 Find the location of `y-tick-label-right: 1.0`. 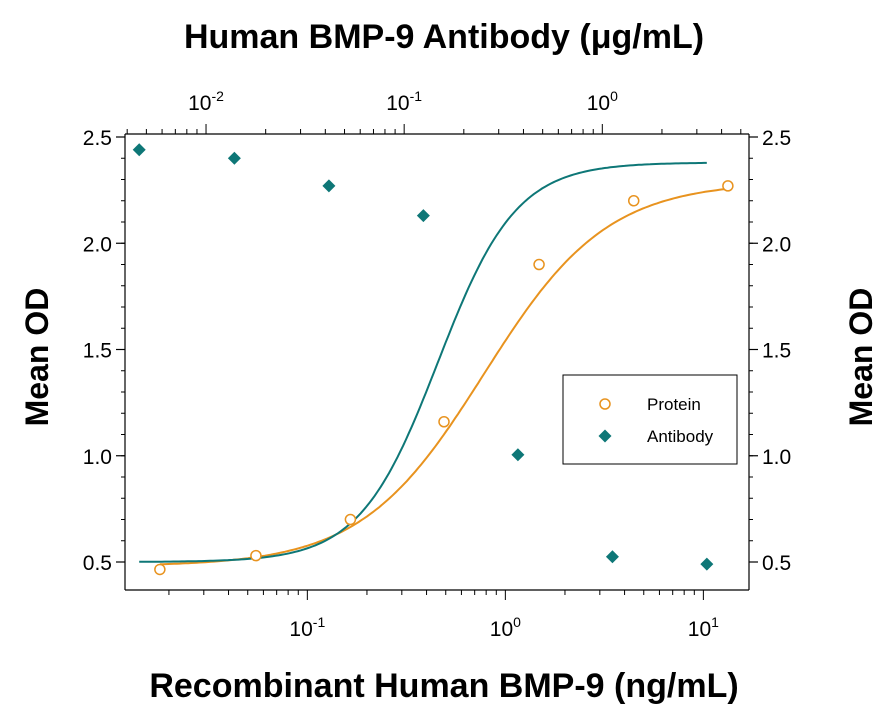

y-tick-label-right: 1.0 is located at coordinates (776, 457).